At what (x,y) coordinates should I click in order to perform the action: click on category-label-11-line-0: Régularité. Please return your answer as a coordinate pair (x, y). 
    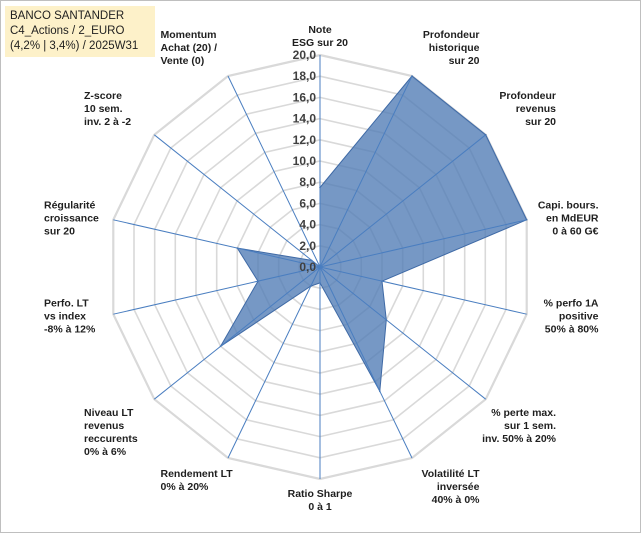
    Looking at the image, I should click on (70, 206).